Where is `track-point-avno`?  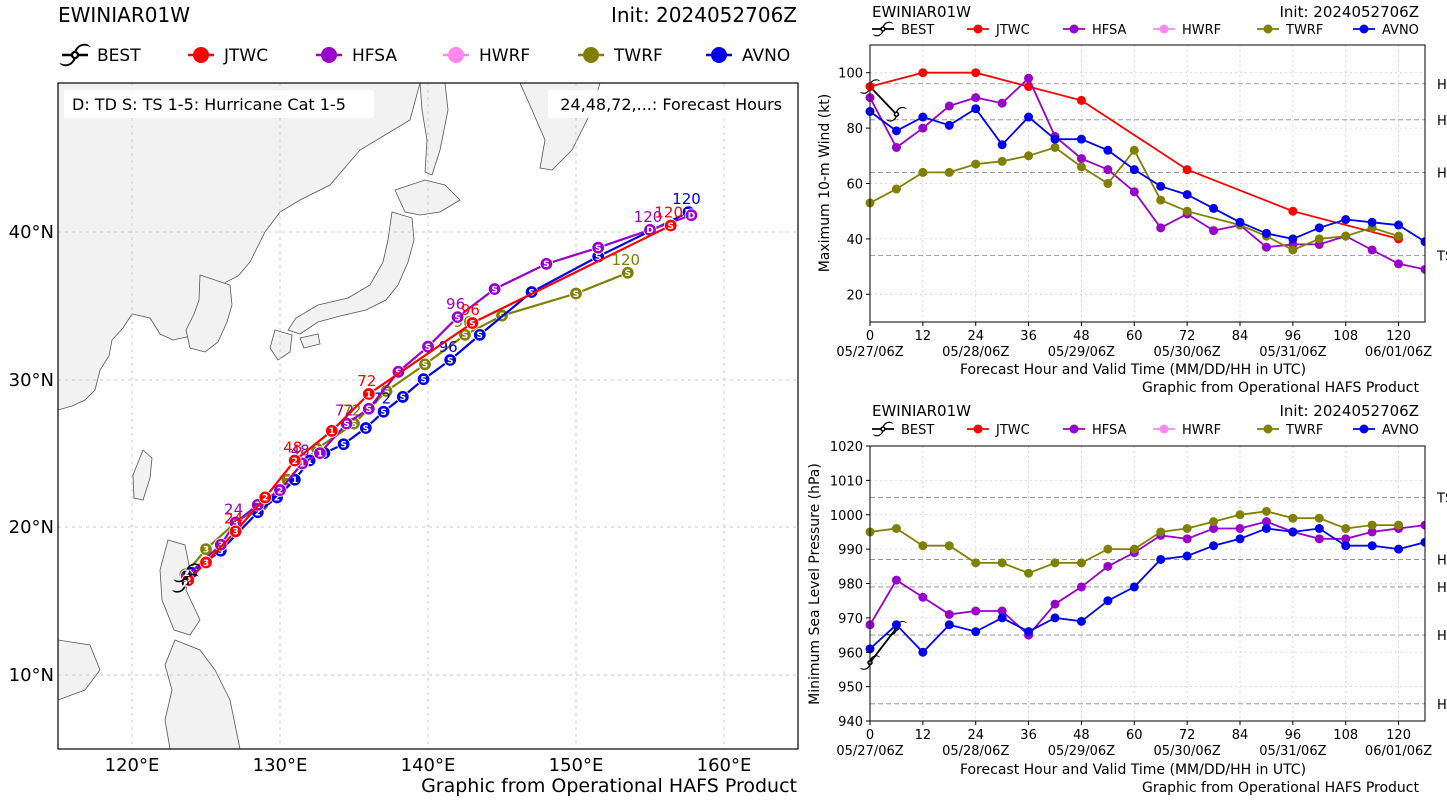
track-point-avno is located at coordinates (480, 335).